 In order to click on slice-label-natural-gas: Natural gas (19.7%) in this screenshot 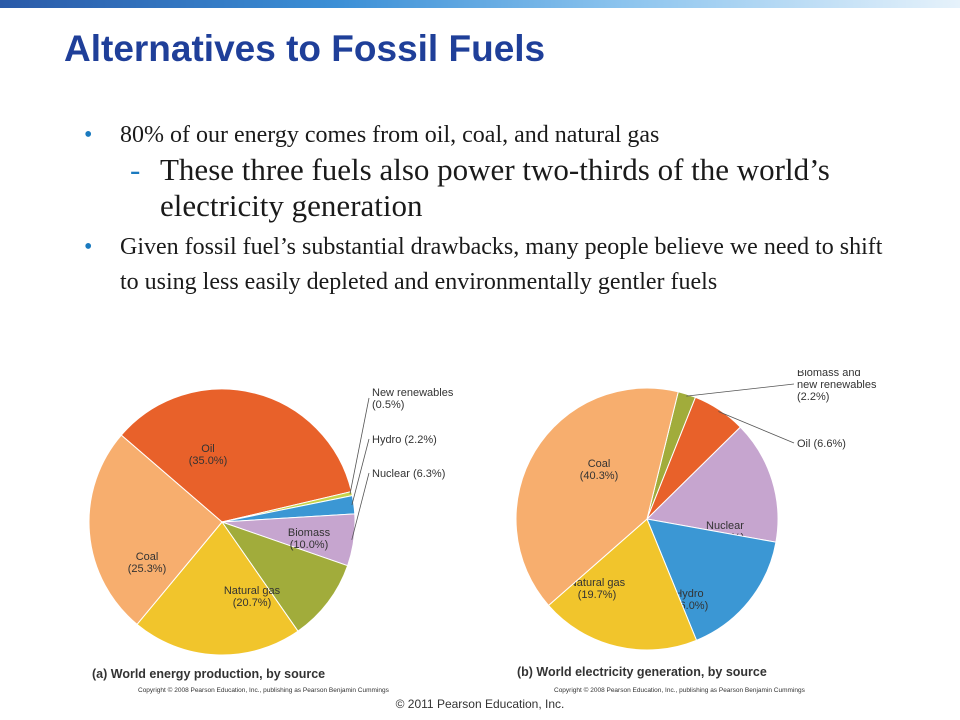, I will do `click(597, 589)`.